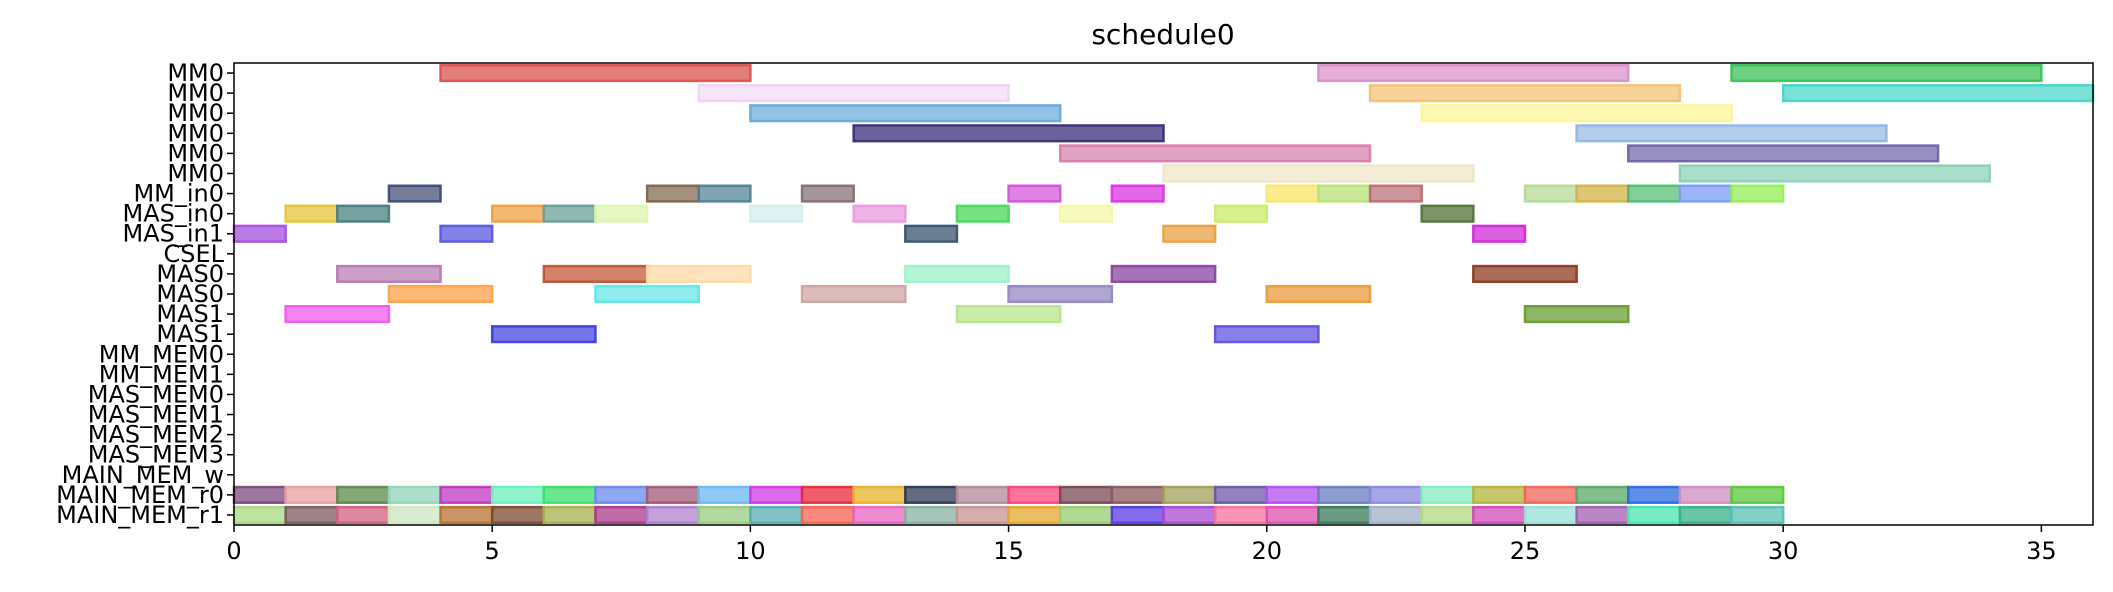 Image resolution: width=2113 pixels, height=592 pixels. What do you see at coordinates (750, 551) in the screenshot?
I see `x-tick-label: 10` at bounding box center [750, 551].